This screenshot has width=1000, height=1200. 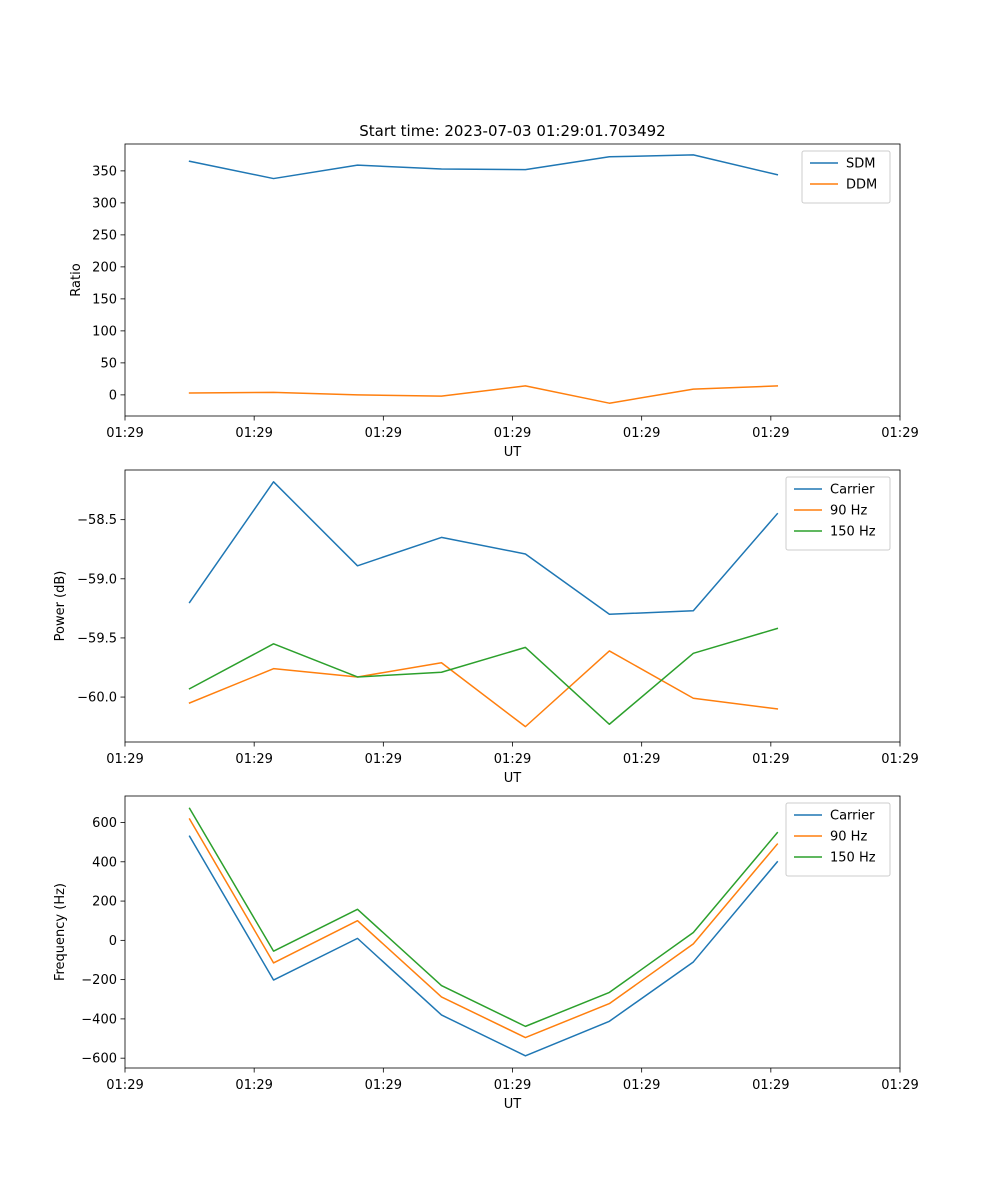 I want to click on y-tick-label: 250, so click(x=104, y=235).